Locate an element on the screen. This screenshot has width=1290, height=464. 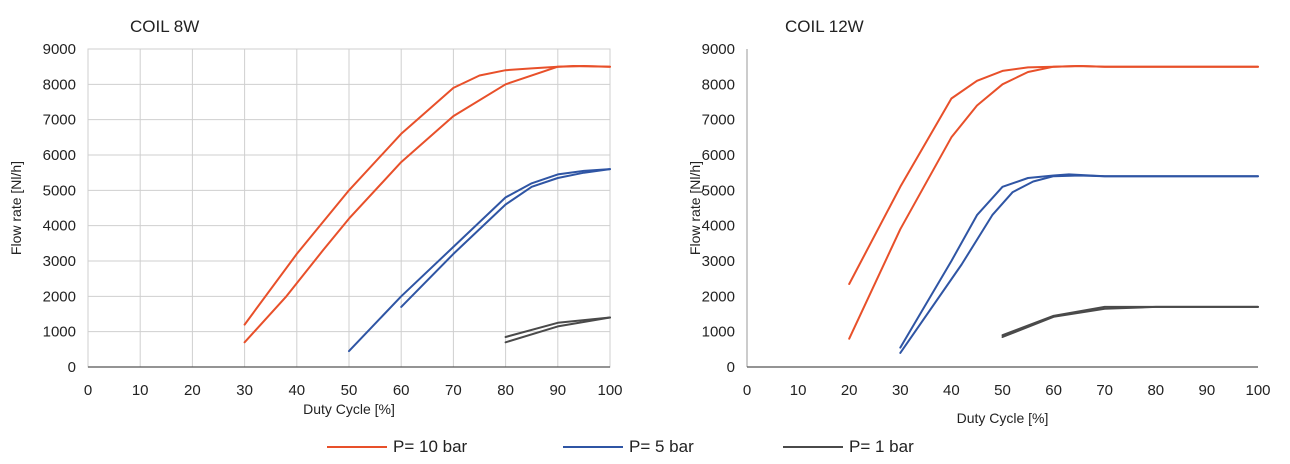
legend-item-p10: P= 10 bar is located at coordinates (397, 447).